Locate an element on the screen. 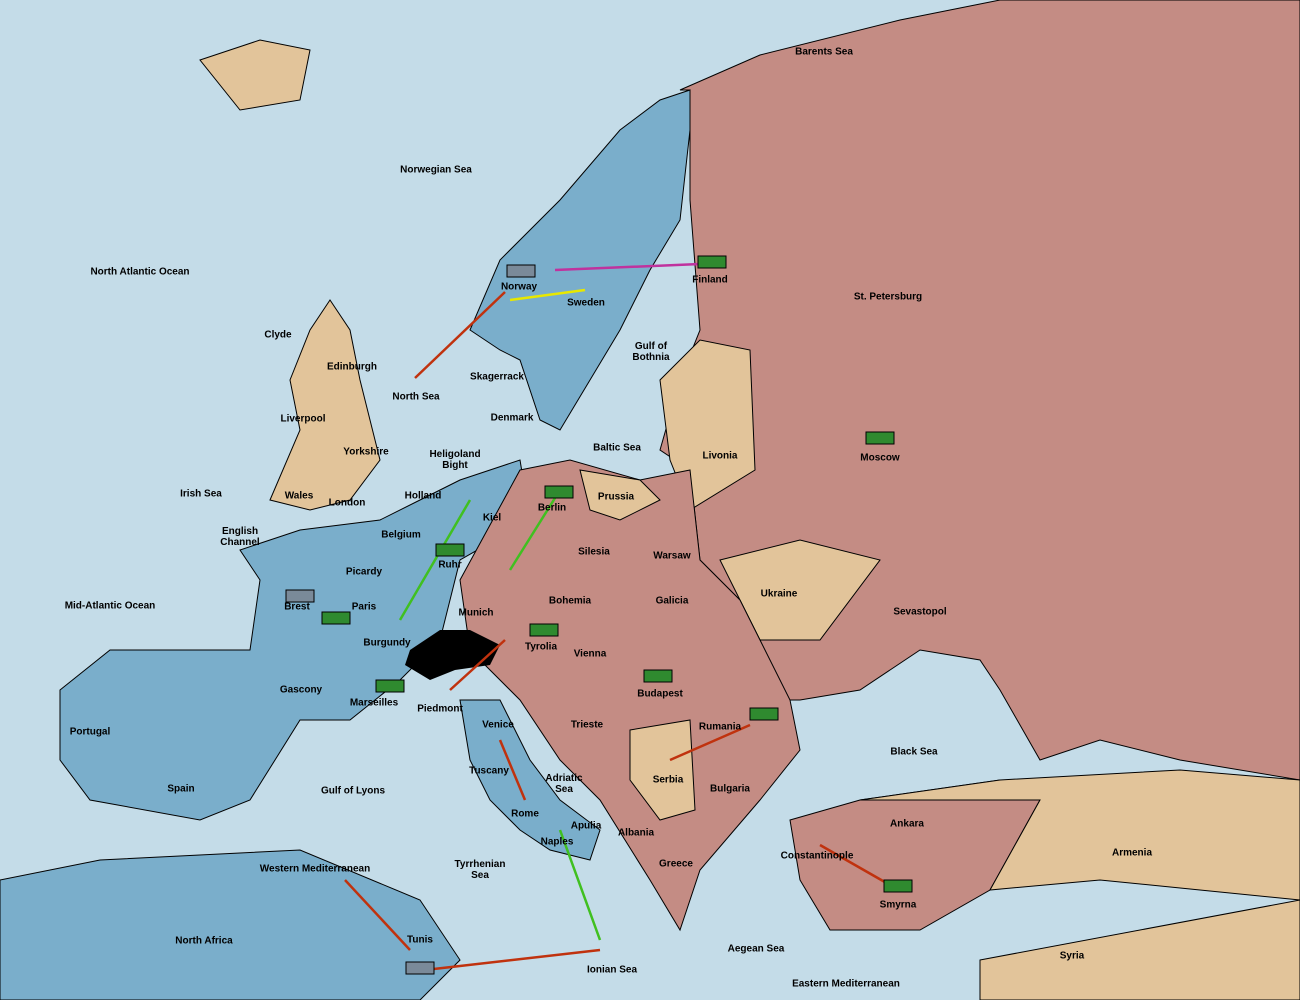 This screenshot has height=1000, width=1300. region-label: Tunis is located at coordinates (420, 940).